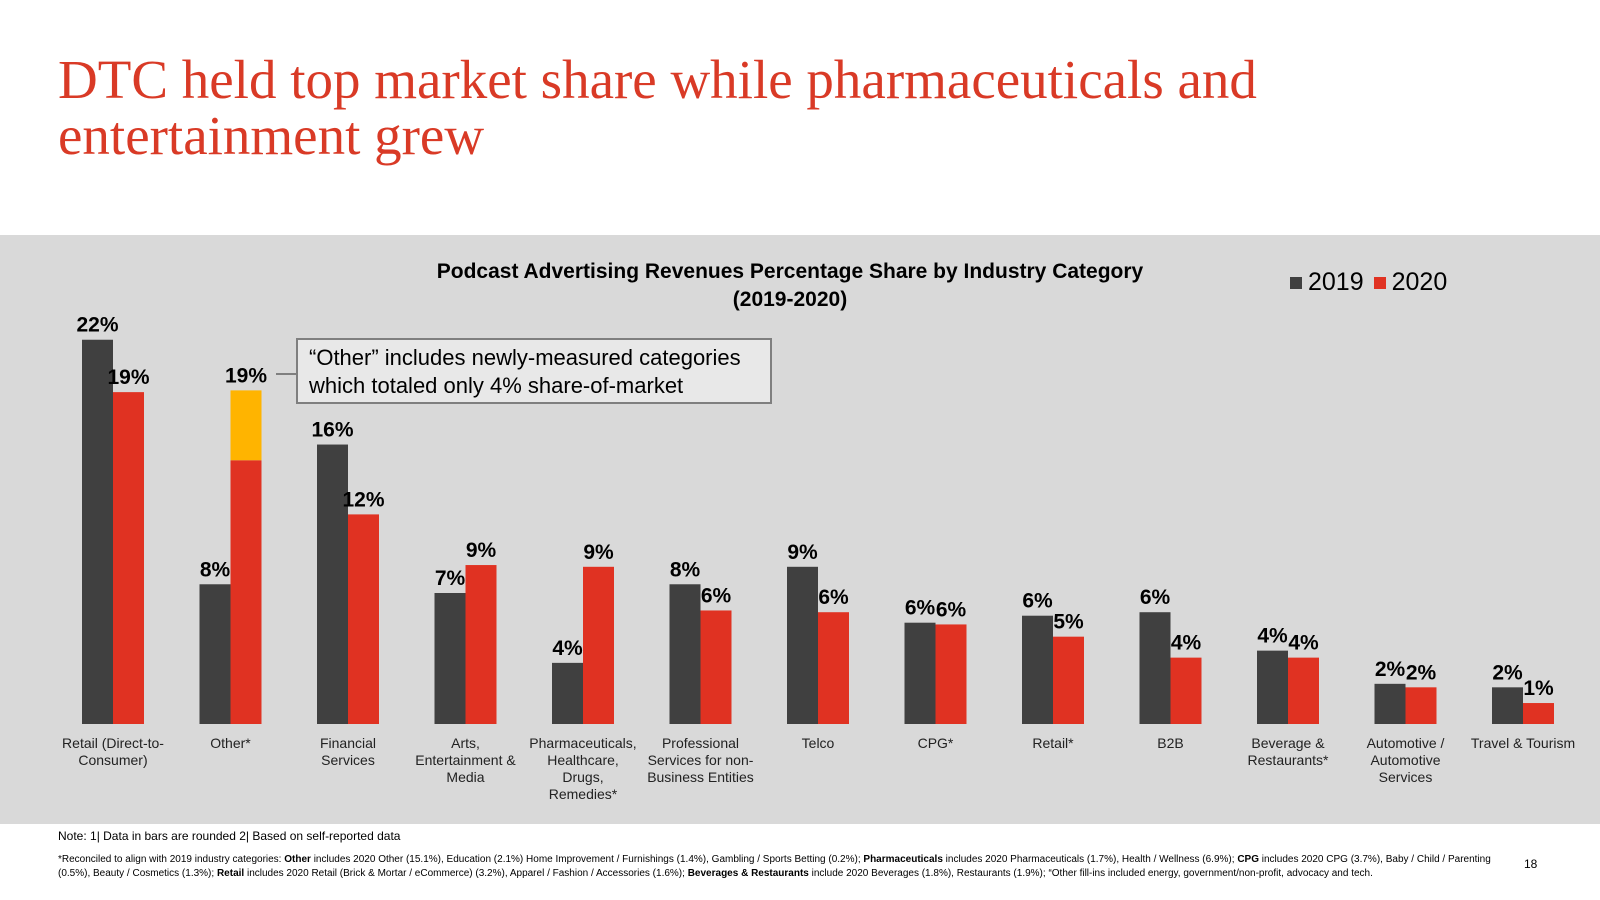  I want to click on callout-leader-line, so click(286, 374).